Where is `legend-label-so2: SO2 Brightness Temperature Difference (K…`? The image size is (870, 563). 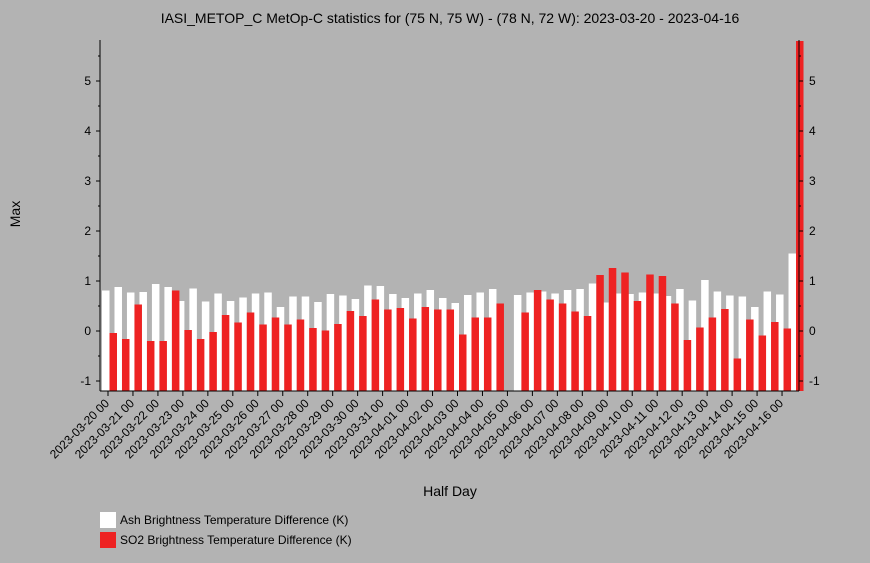
legend-label-so2: SO2 Brightness Temperature Difference (K… is located at coordinates (236, 540).